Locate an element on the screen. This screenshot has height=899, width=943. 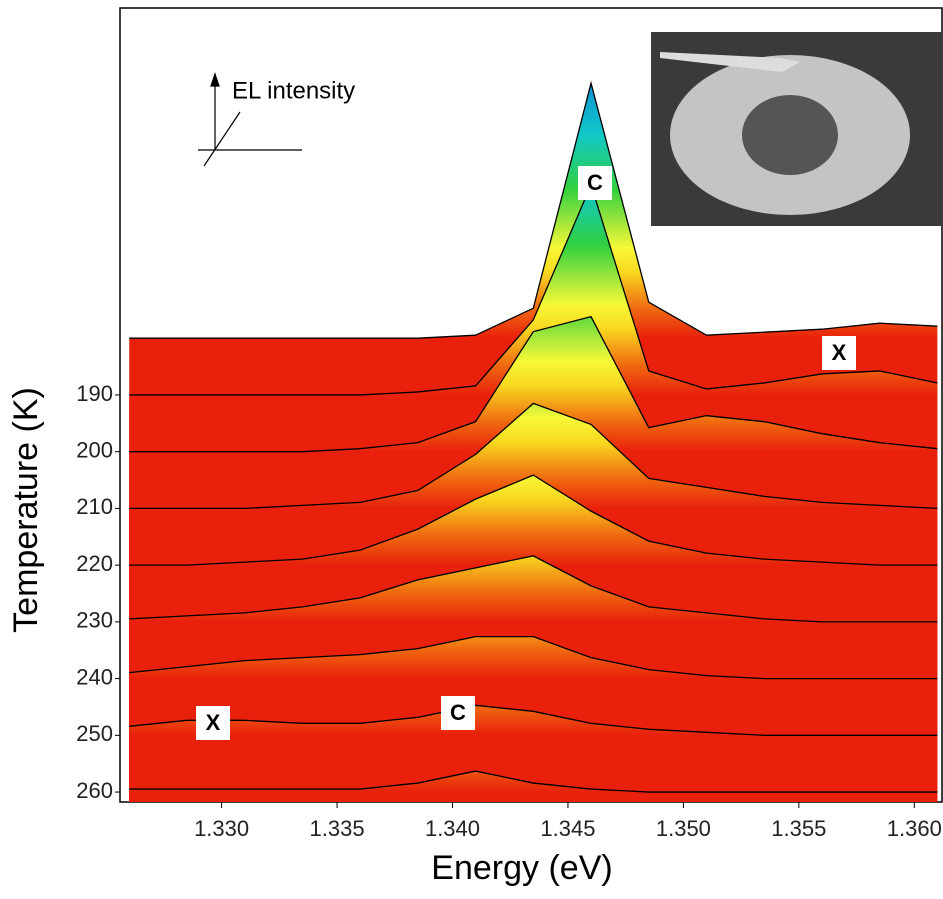
x-tick-label: 1.335 is located at coordinates (337, 828).